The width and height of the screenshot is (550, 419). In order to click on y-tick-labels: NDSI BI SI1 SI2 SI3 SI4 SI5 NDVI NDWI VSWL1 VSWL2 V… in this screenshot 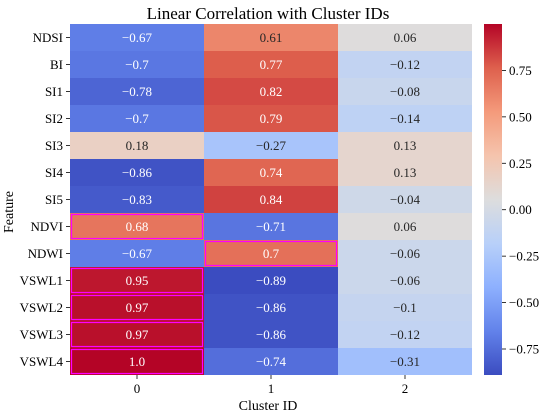, I will do `click(45, 199)`.